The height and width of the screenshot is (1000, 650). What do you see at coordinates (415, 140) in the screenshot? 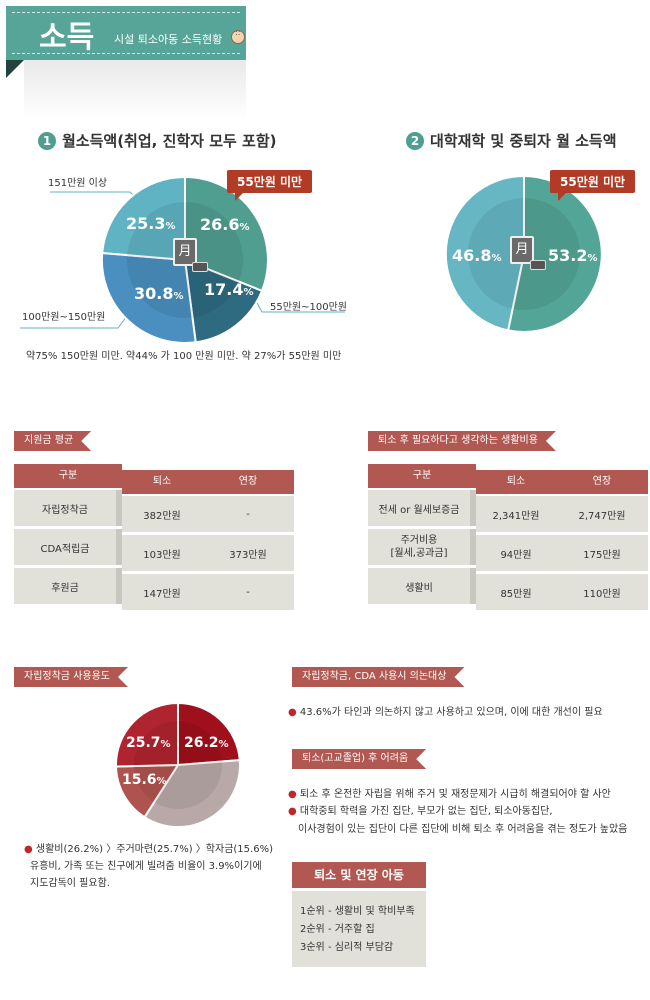
I see `number-badge: 2` at bounding box center [415, 140].